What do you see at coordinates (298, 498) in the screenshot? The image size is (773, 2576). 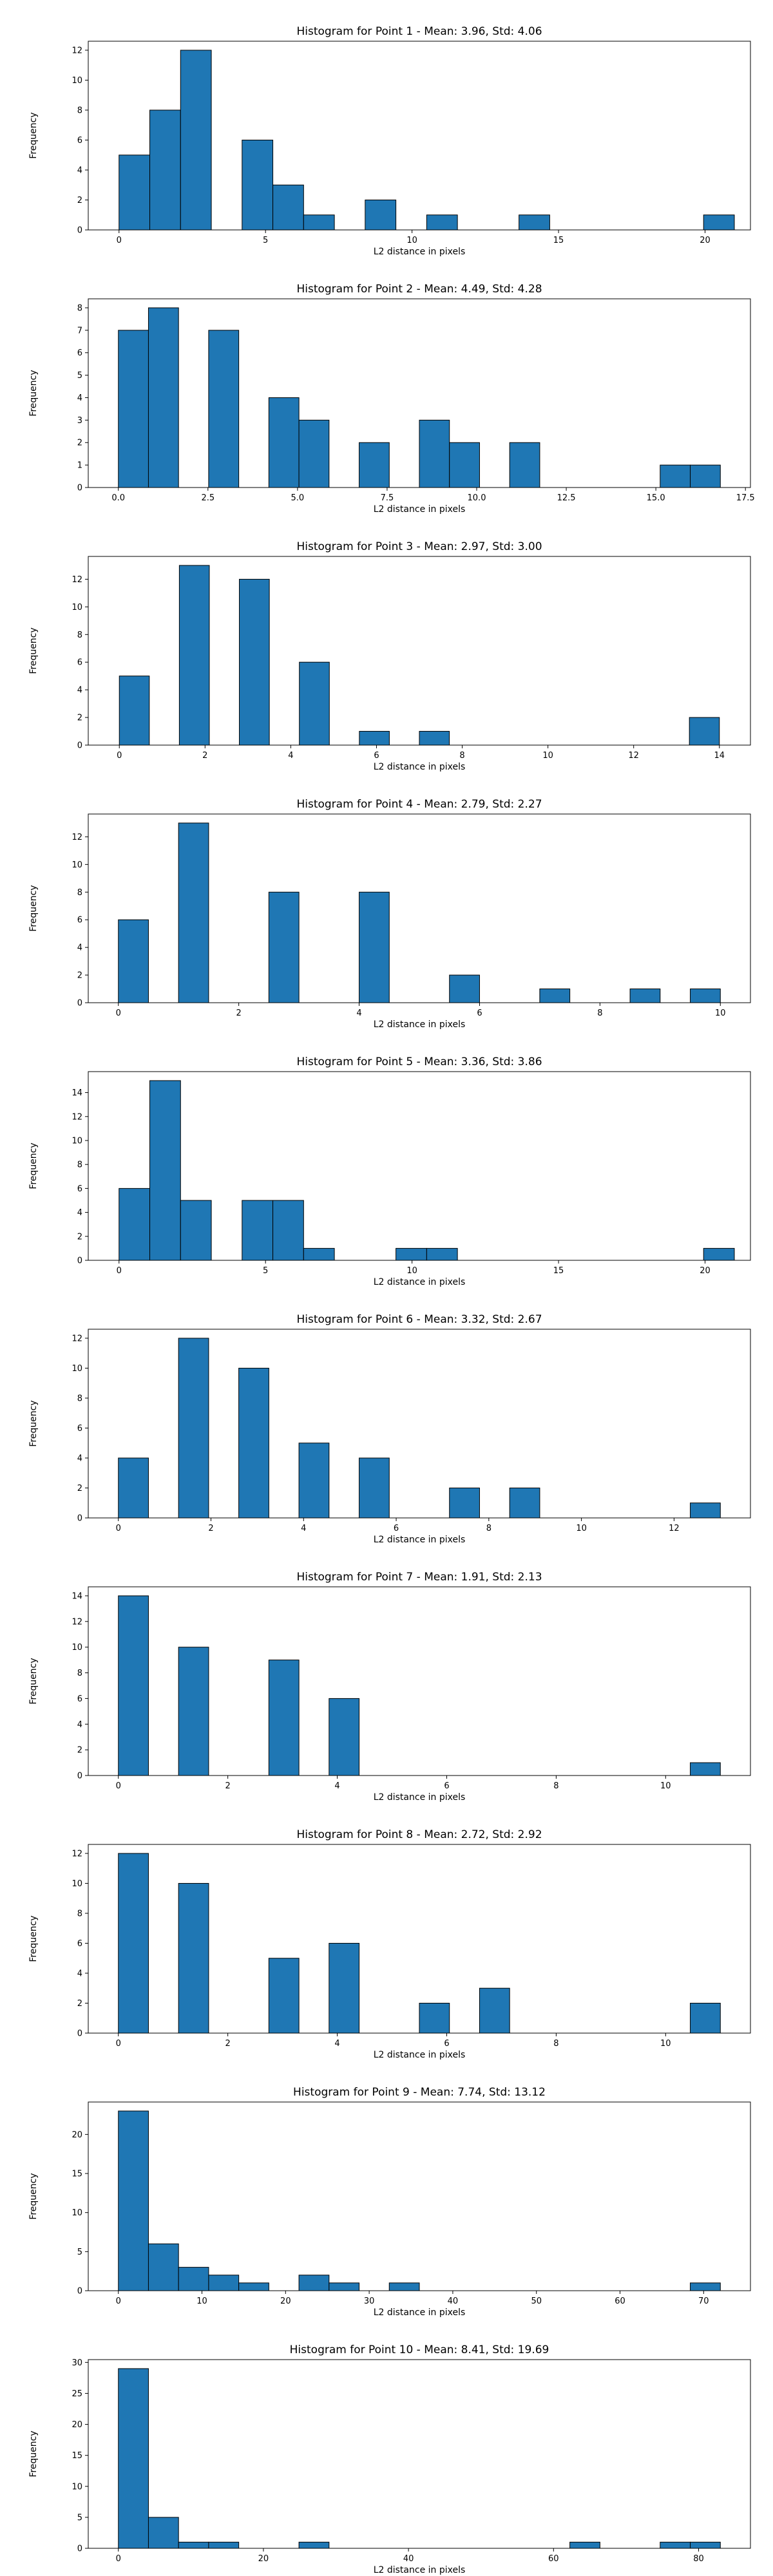 I see `x-tick-label: 5.0` at bounding box center [298, 498].